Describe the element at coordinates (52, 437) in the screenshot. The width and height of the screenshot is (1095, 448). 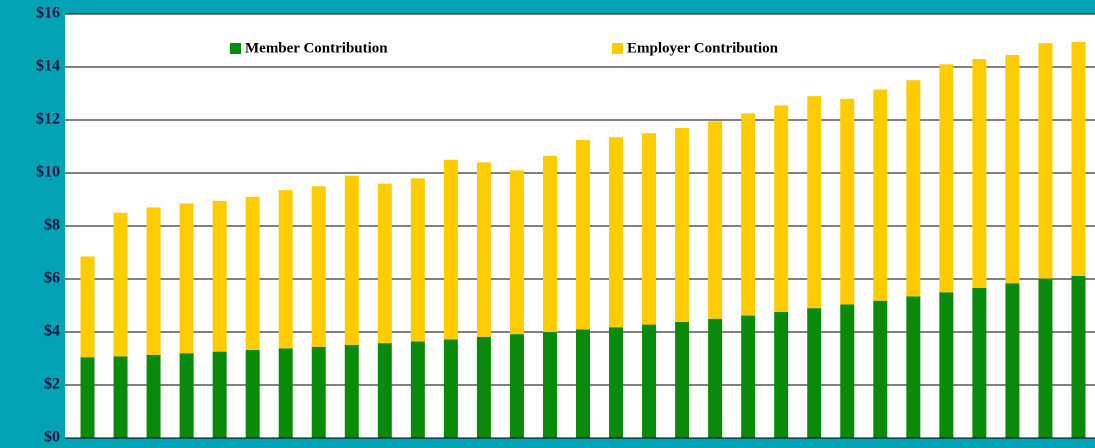
I see `y-tick-label: $0` at that location.